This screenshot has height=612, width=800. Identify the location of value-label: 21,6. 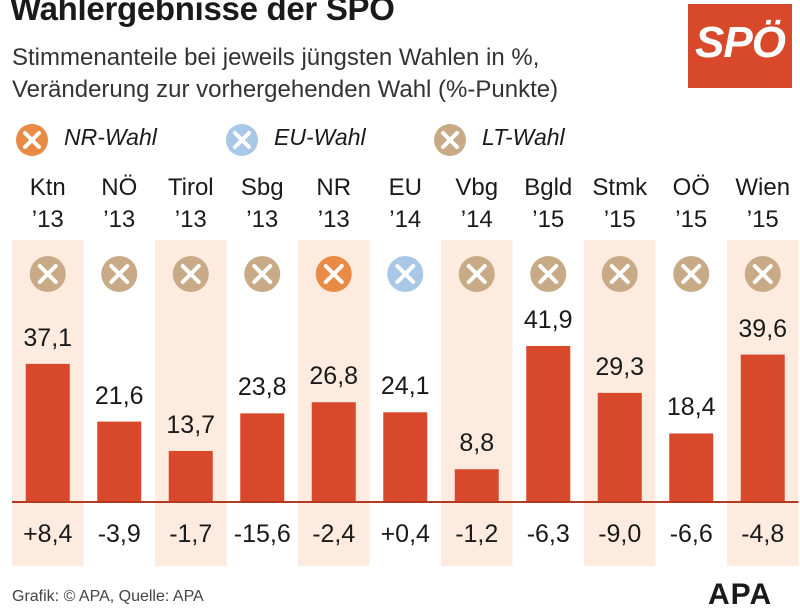
(119, 395).